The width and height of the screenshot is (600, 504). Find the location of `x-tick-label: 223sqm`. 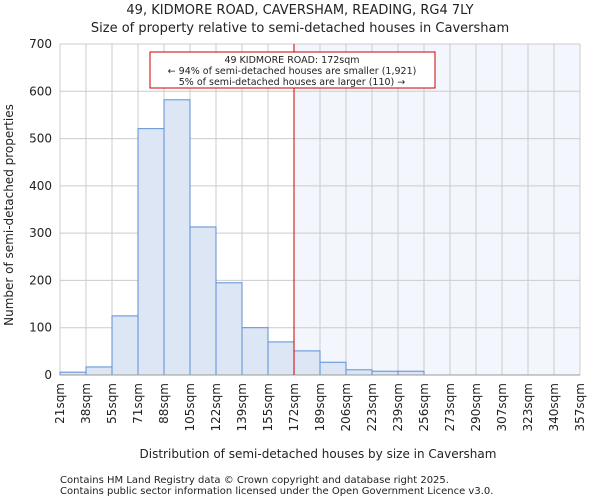

x-tick-label: 223sqm is located at coordinates (372, 407).